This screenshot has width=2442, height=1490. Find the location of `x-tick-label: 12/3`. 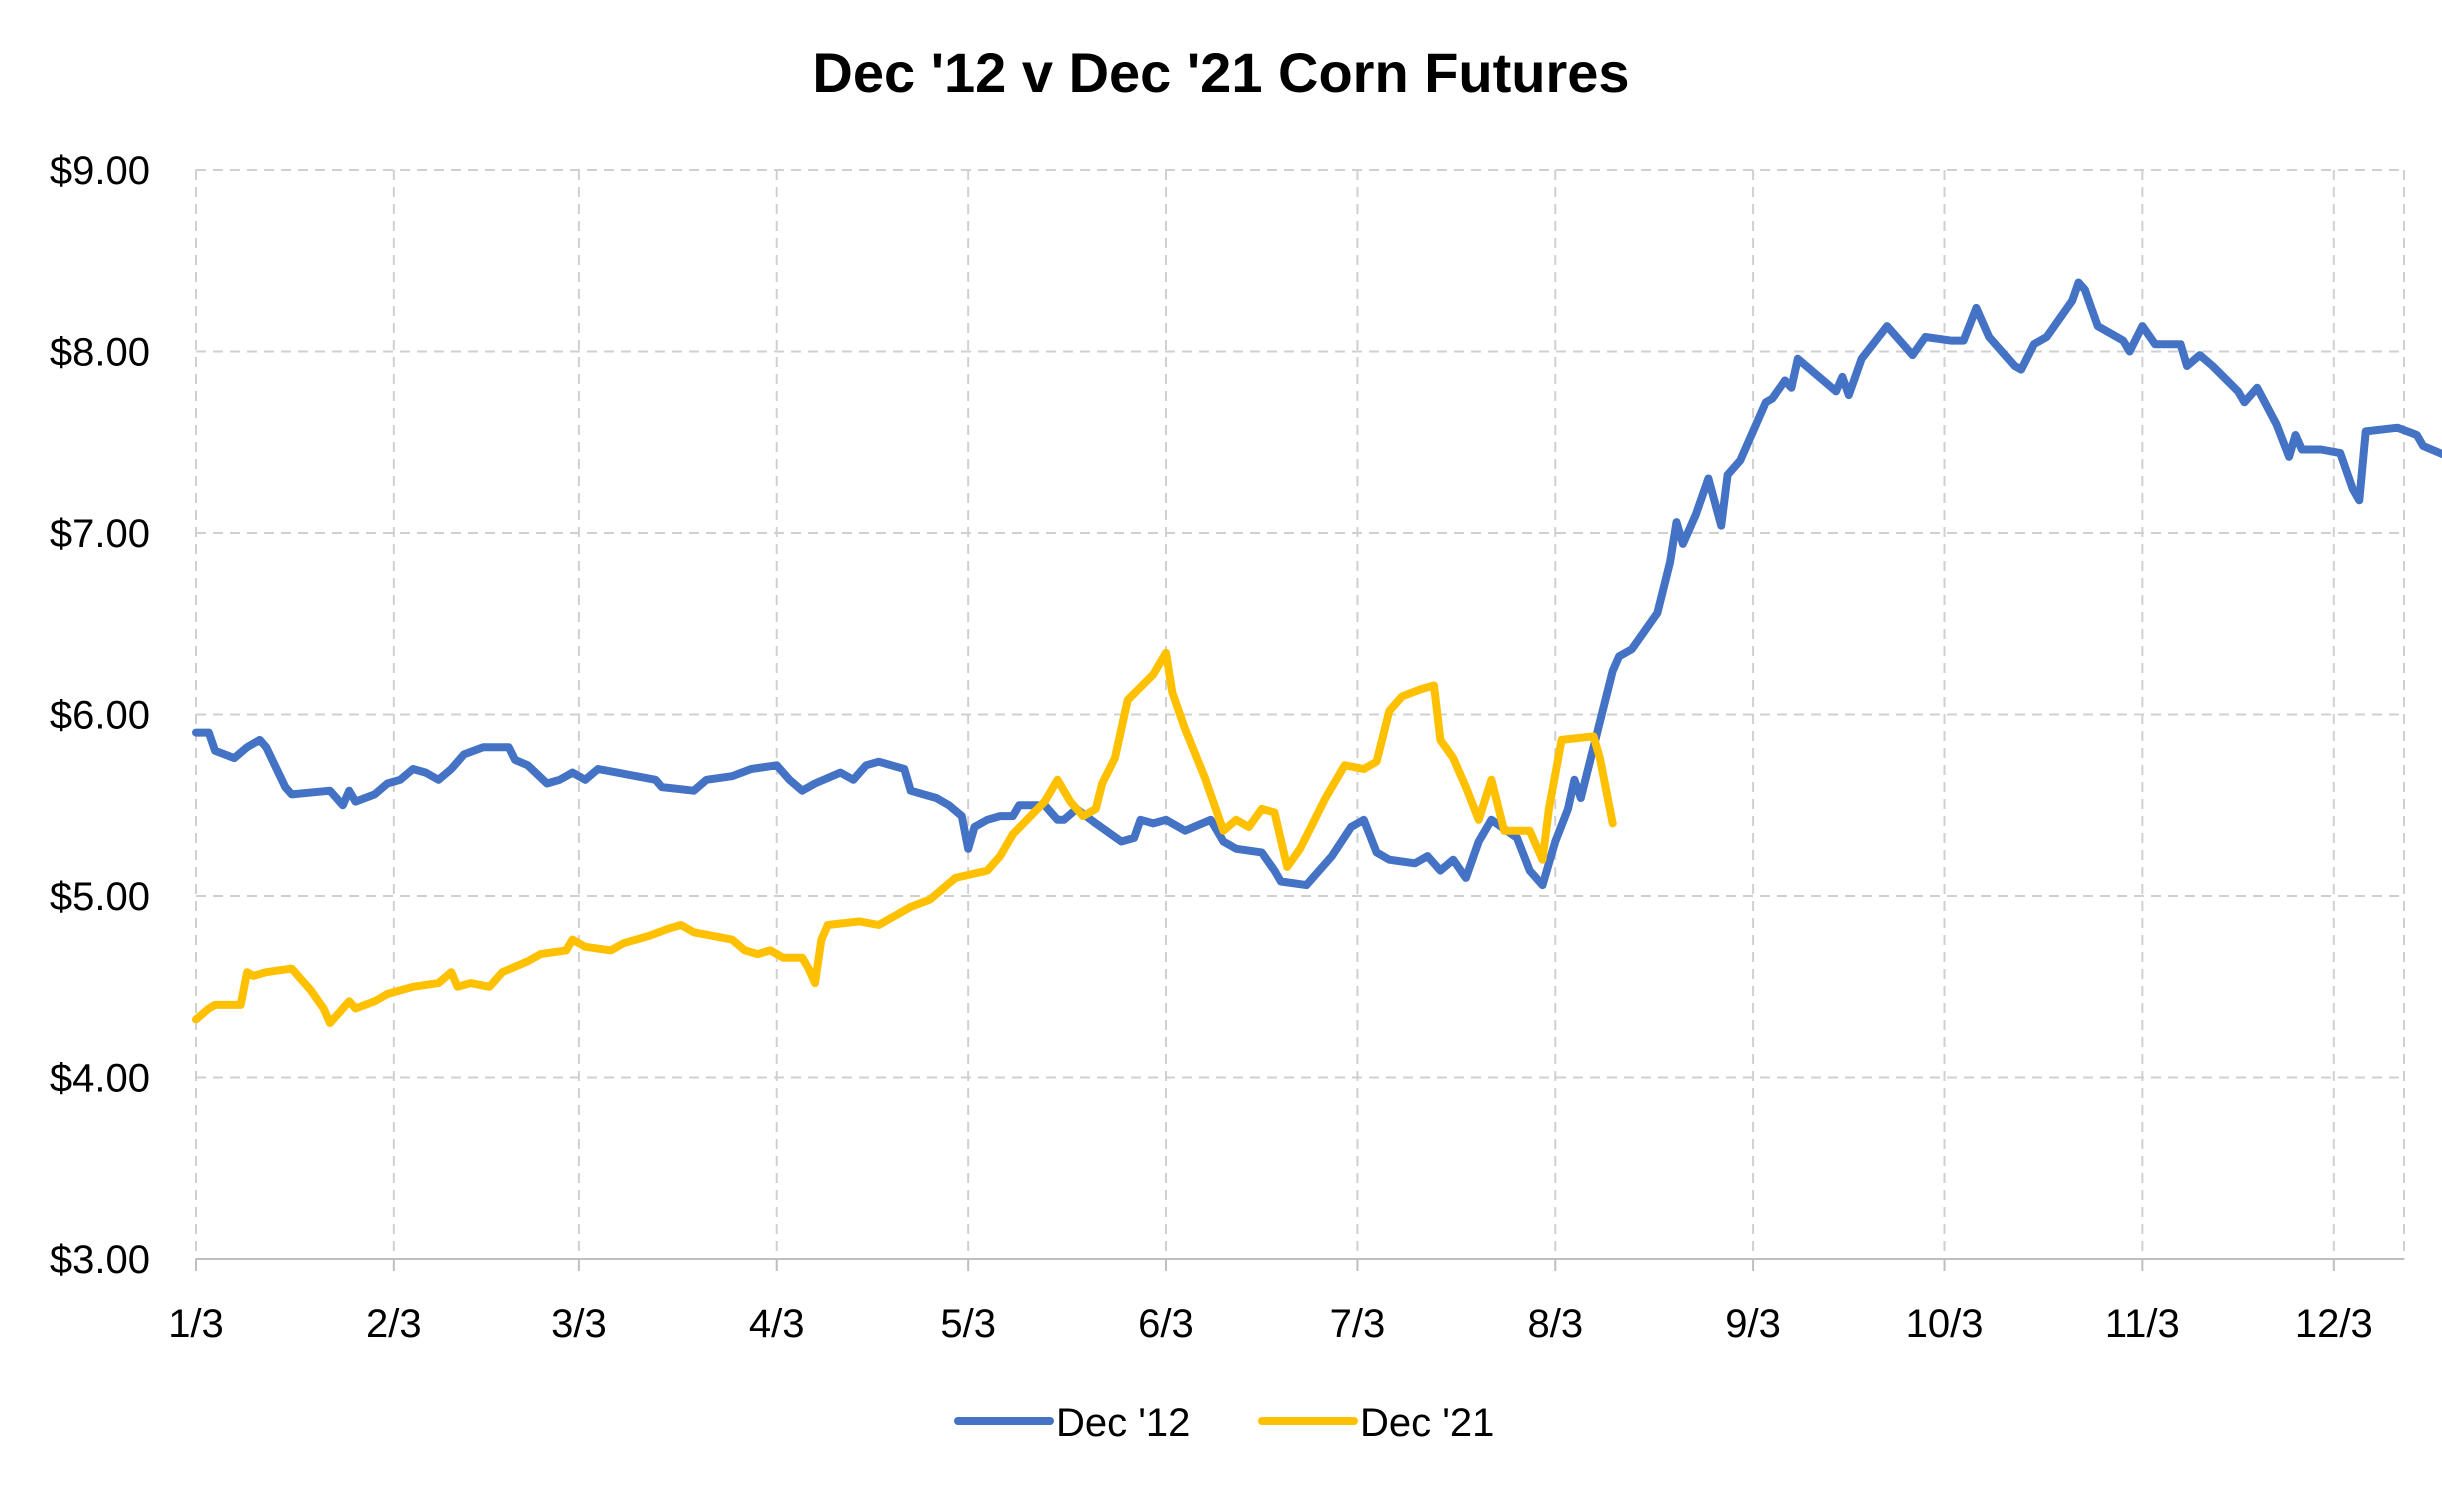

x-tick-label: 12/3 is located at coordinates (2334, 1324).